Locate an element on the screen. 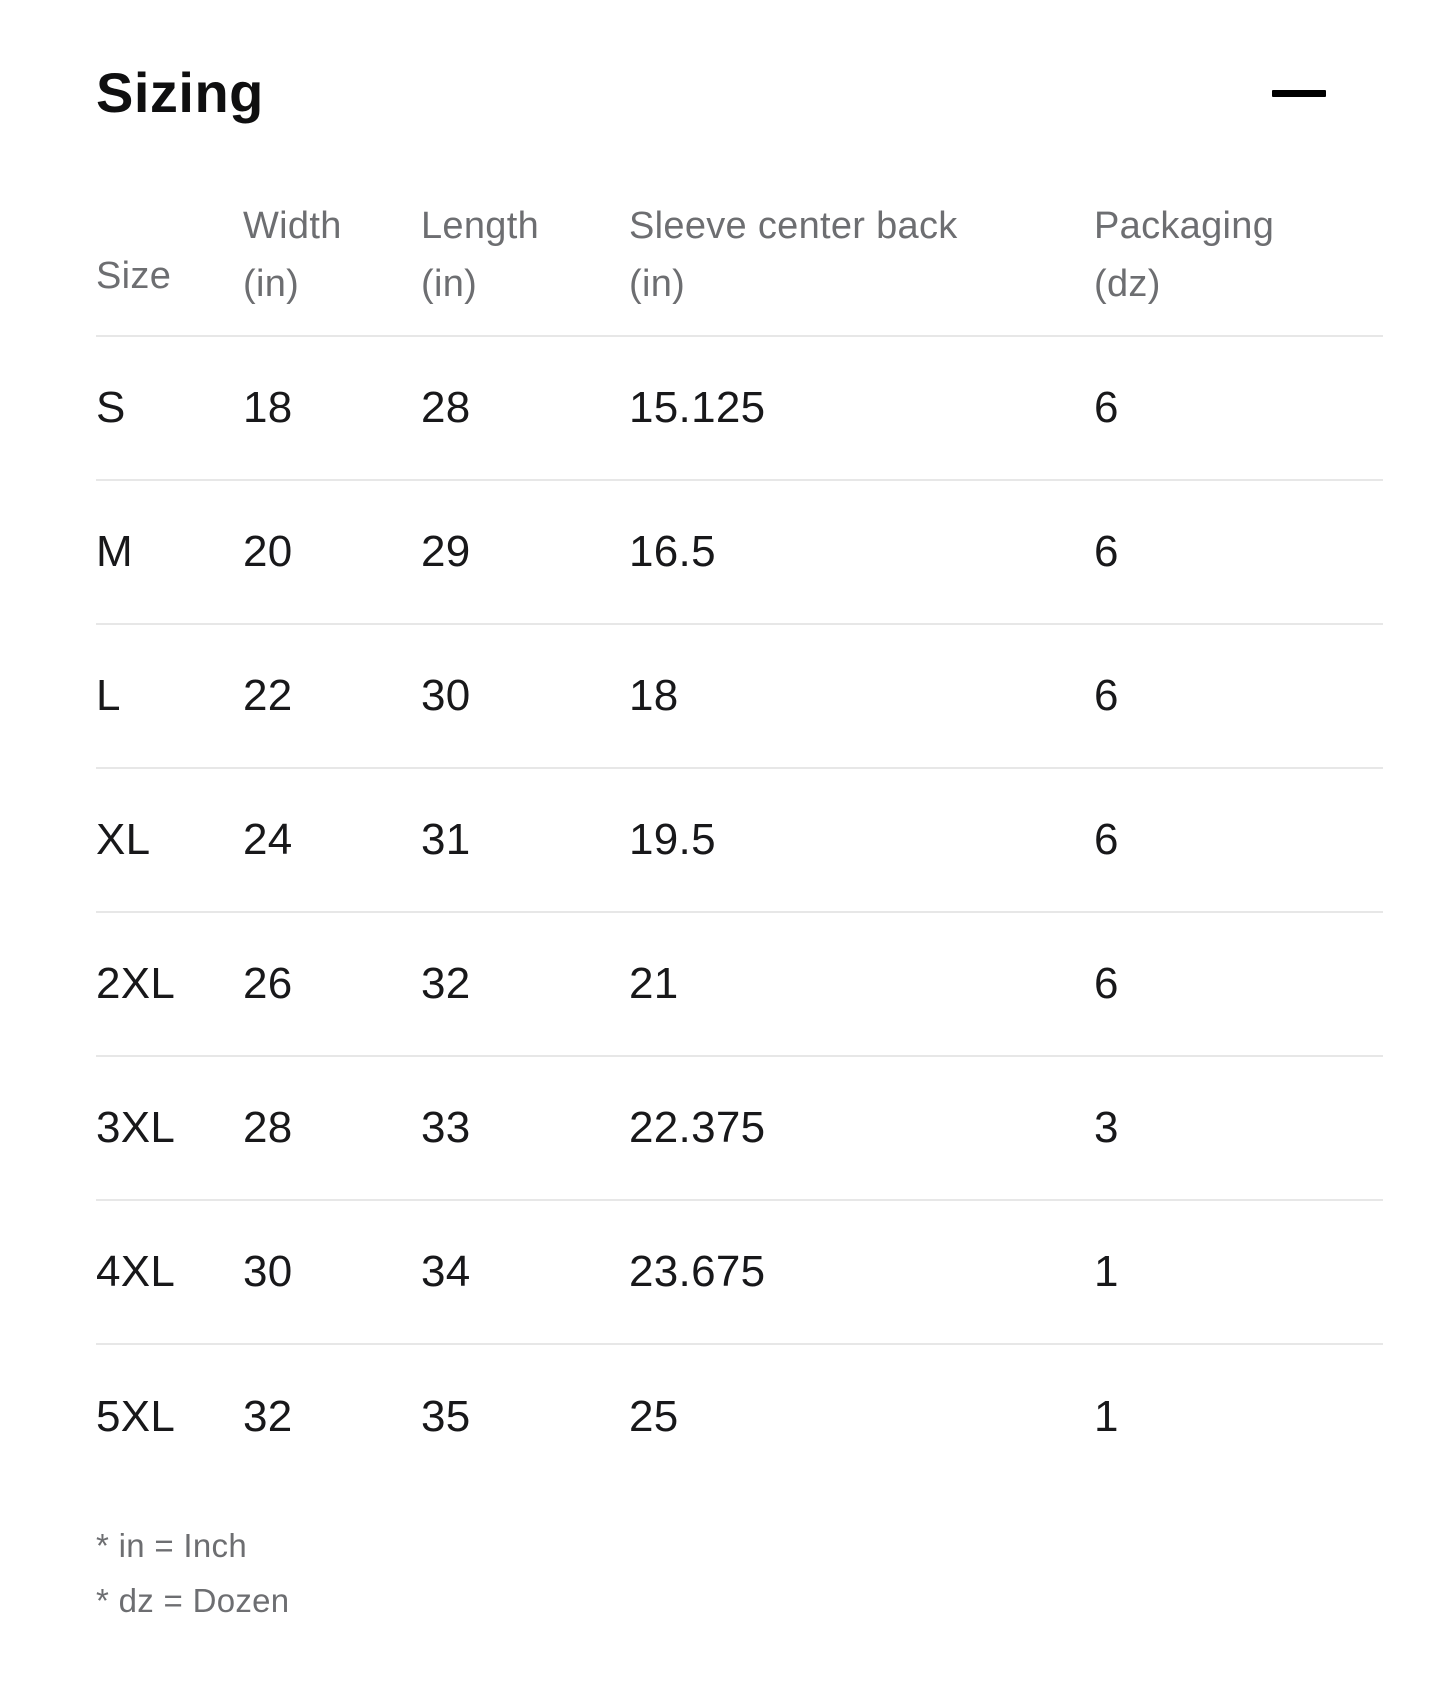  cell-width: 30 is located at coordinates (268, 1271).